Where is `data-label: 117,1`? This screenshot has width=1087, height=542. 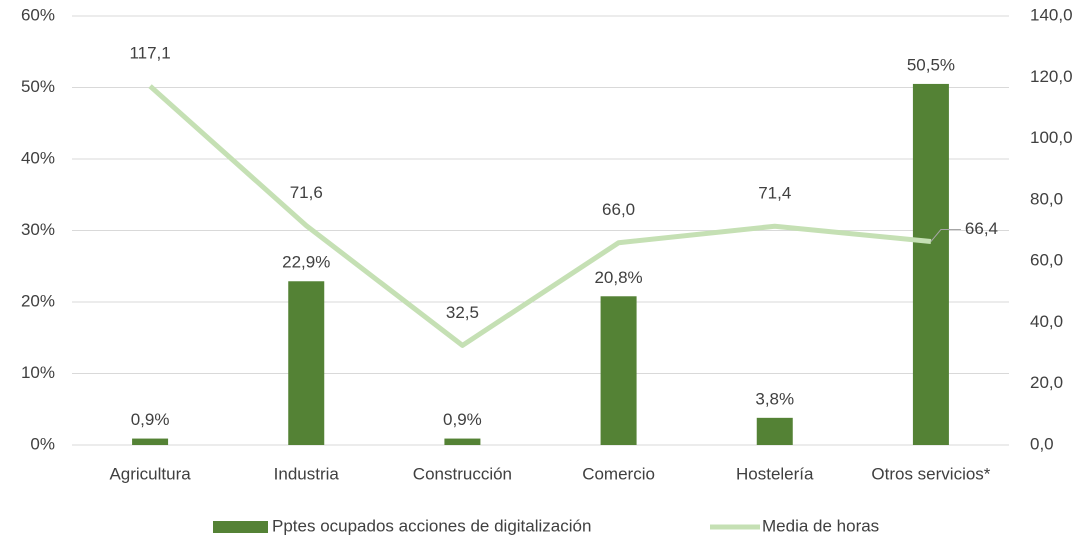
data-label: 117,1 is located at coordinates (149, 53).